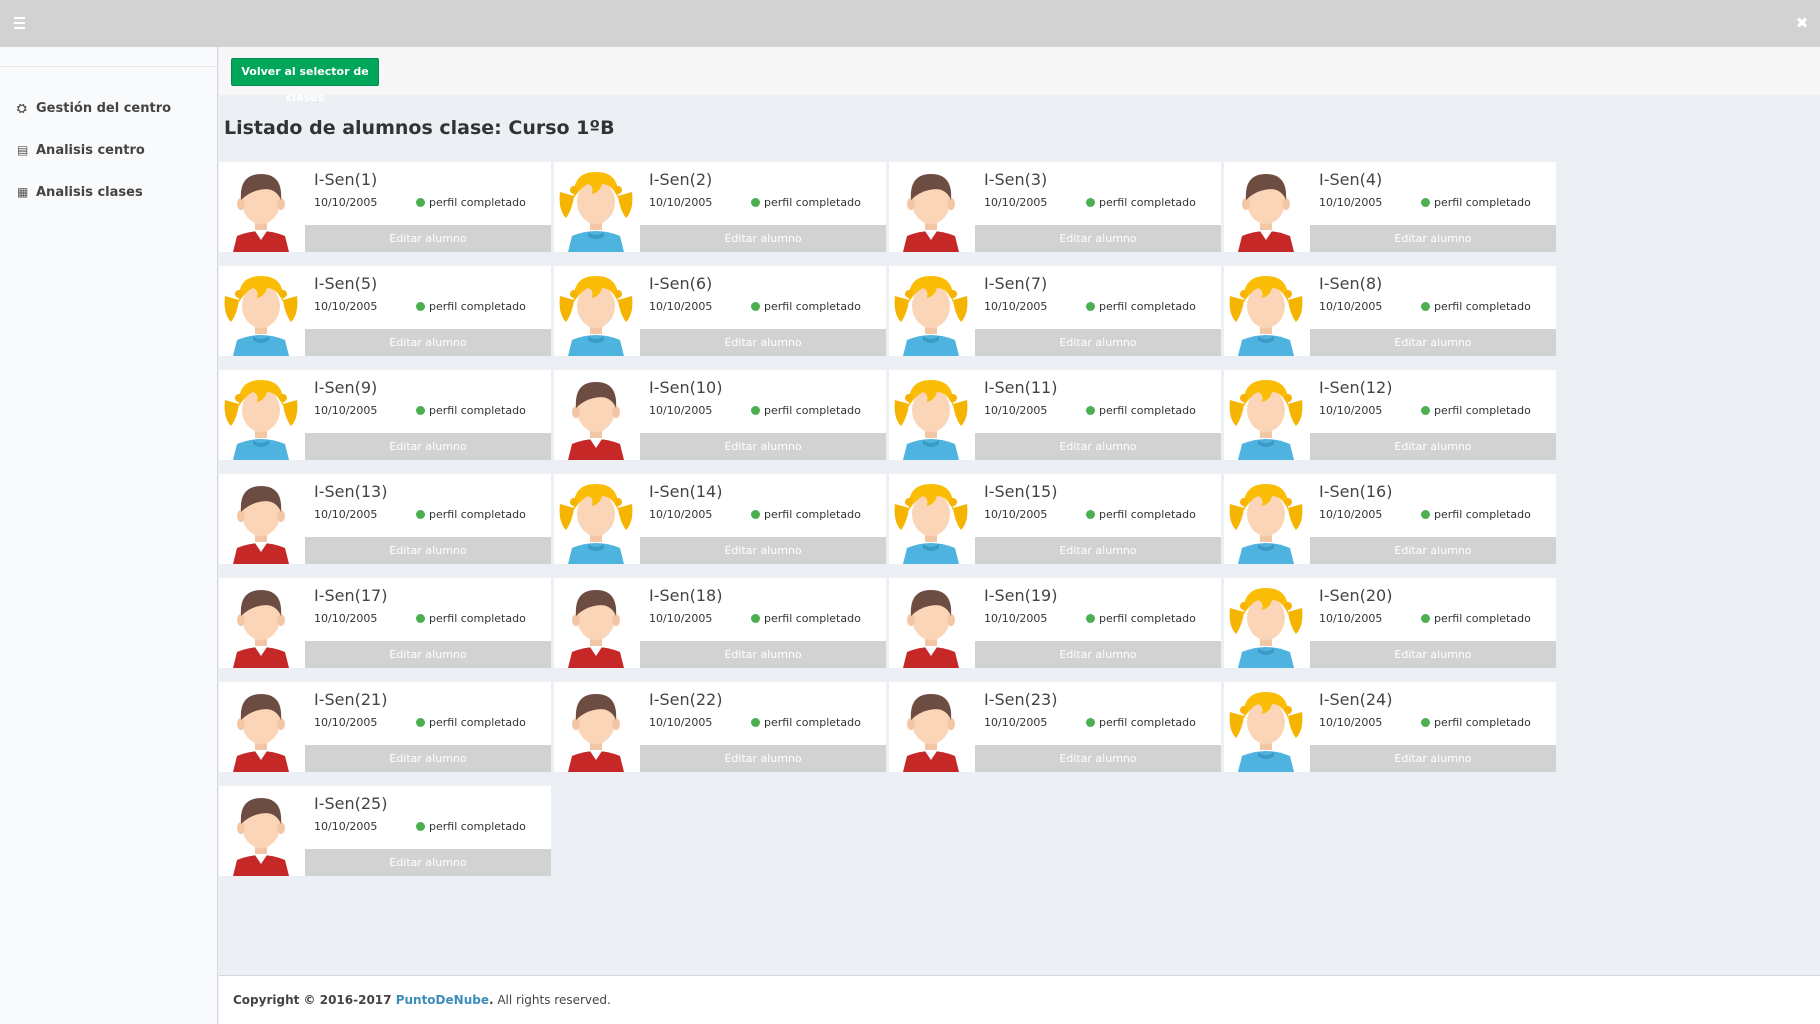 The image size is (1820, 1024). What do you see at coordinates (1016, 179) in the screenshot?
I see `student-name: I-Sen(3)` at bounding box center [1016, 179].